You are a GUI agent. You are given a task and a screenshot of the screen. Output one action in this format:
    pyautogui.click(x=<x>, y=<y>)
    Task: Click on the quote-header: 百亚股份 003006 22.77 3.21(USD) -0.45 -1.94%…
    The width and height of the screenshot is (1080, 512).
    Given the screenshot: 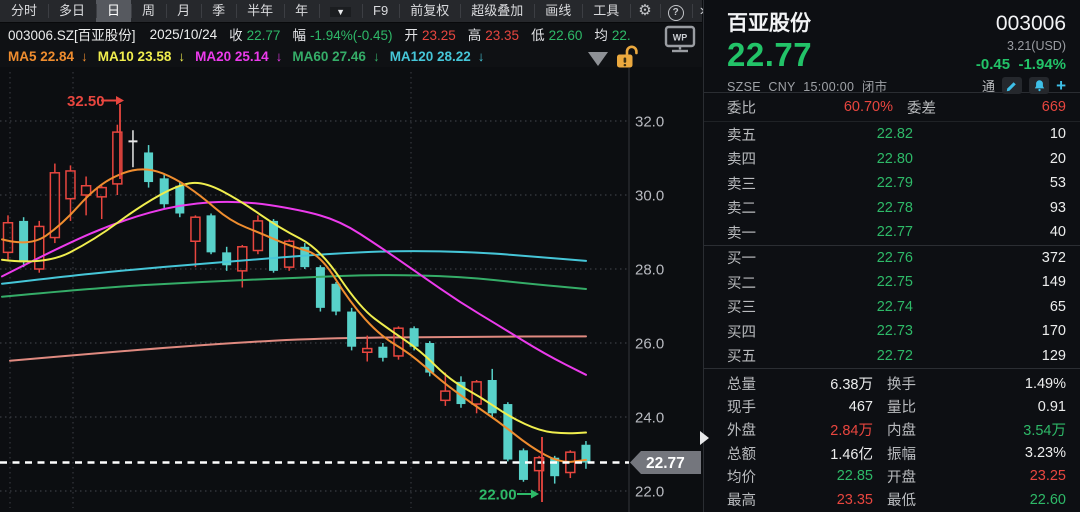 What is the action you would take?
    pyautogui.click(x=892, y=47)
    